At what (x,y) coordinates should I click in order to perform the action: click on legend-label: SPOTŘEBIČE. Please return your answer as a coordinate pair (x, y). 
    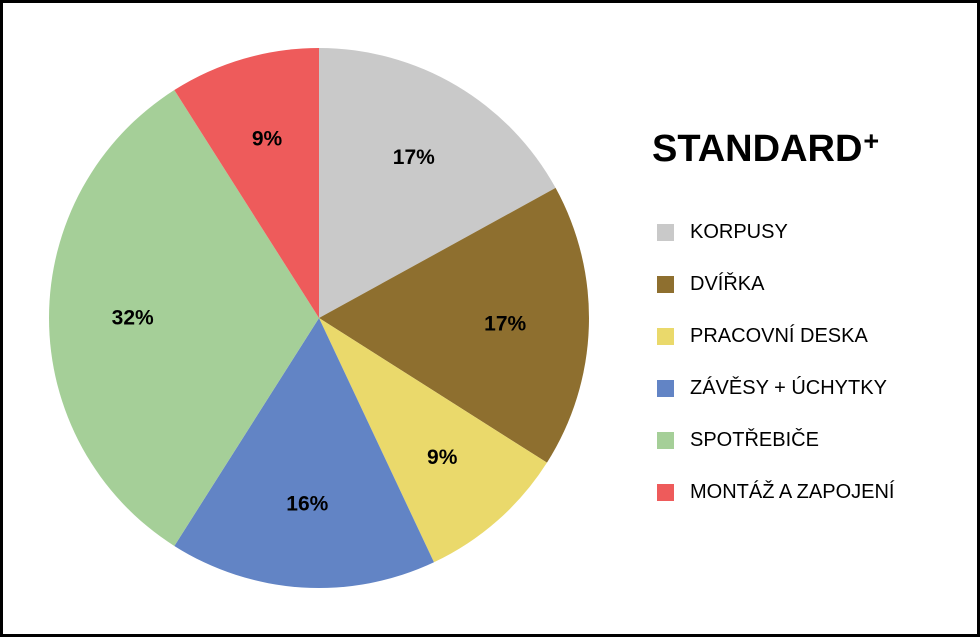
    Looking at the image, I should click on (754, 439).